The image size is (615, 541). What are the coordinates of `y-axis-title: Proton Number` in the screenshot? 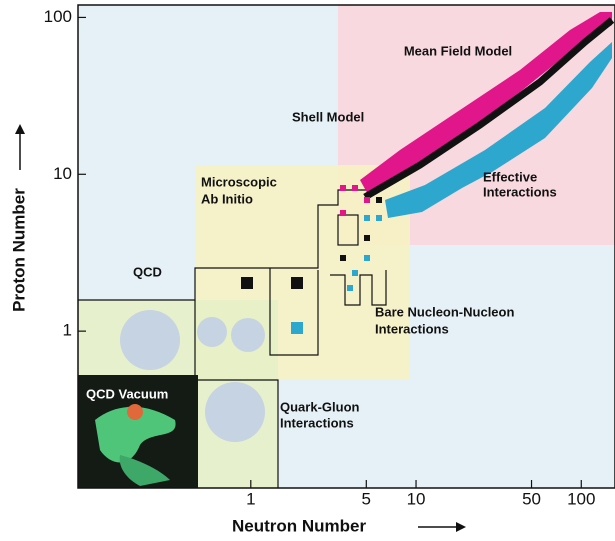 It's located at (18, 250).